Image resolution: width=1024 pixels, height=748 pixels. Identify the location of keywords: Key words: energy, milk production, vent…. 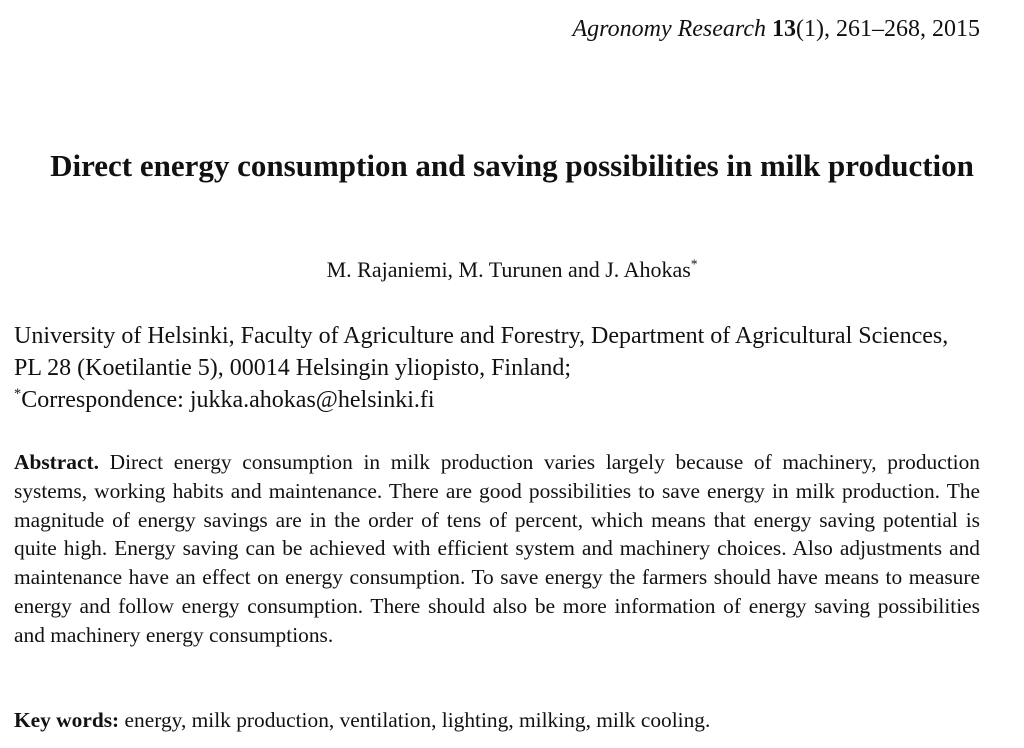
(497, 720).